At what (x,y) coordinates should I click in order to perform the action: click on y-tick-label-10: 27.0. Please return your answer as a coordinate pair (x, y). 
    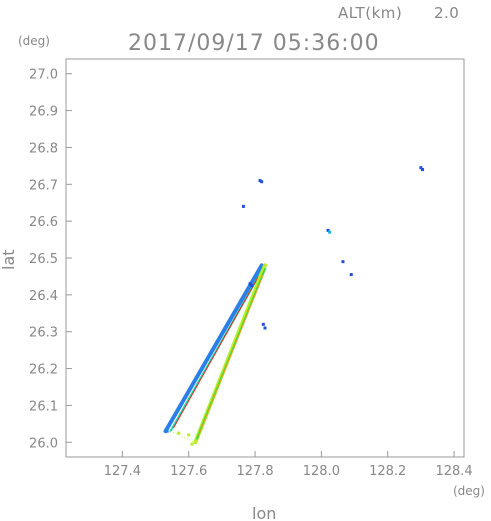
    Looking at the image, I should click on (43, 75).